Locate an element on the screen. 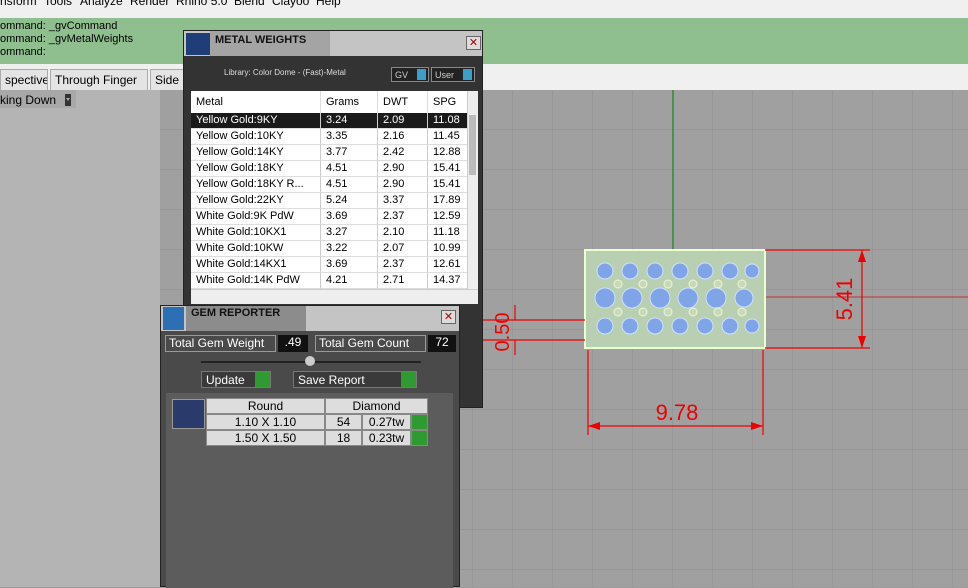 This screenshot has height=588, width=968. table-cell: 1.50 X 1.50 is located at coordinates (265, 438).